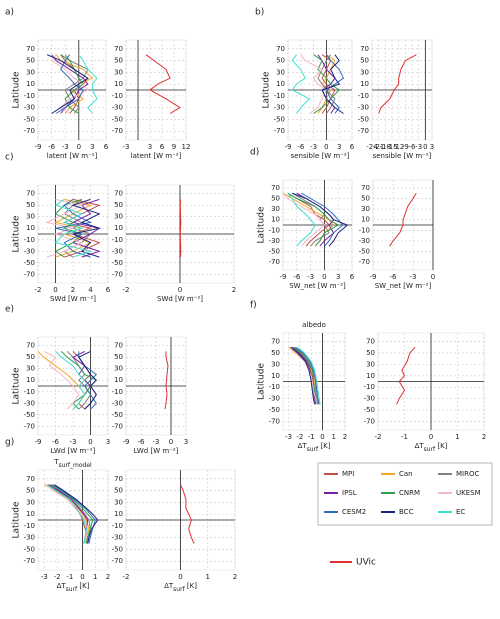  I want to click on legend-label: UVic, so click(366, 563).